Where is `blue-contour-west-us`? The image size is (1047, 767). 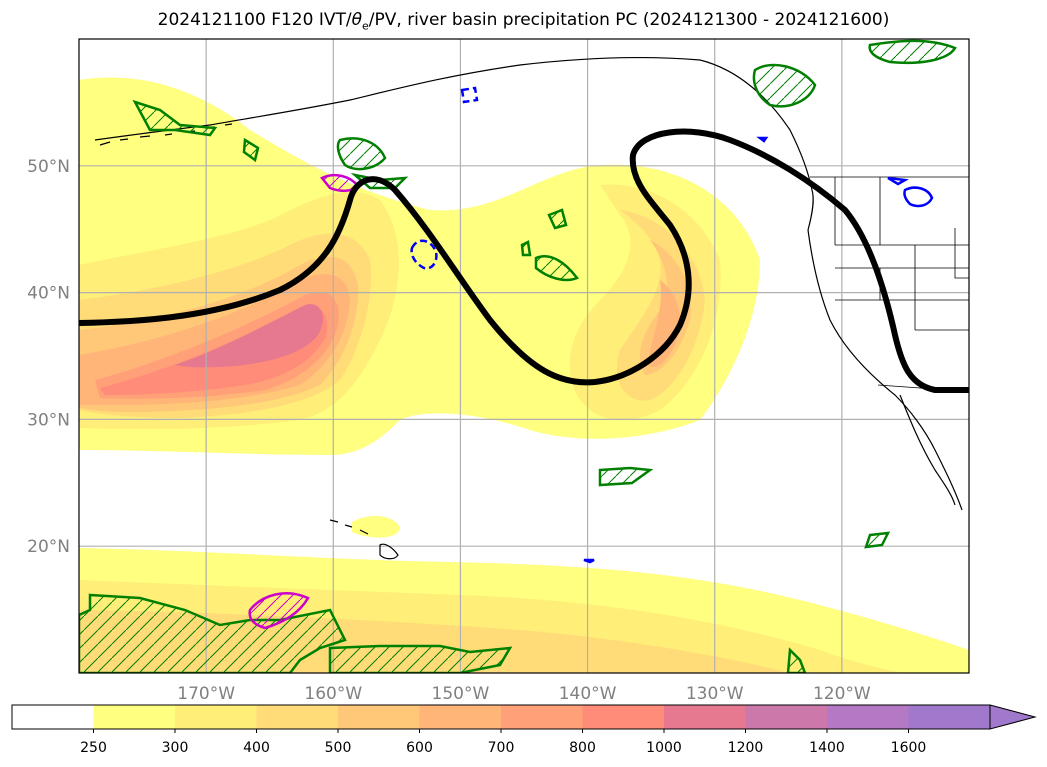 blue-contour-west-us is located at coordinates (918, 197).